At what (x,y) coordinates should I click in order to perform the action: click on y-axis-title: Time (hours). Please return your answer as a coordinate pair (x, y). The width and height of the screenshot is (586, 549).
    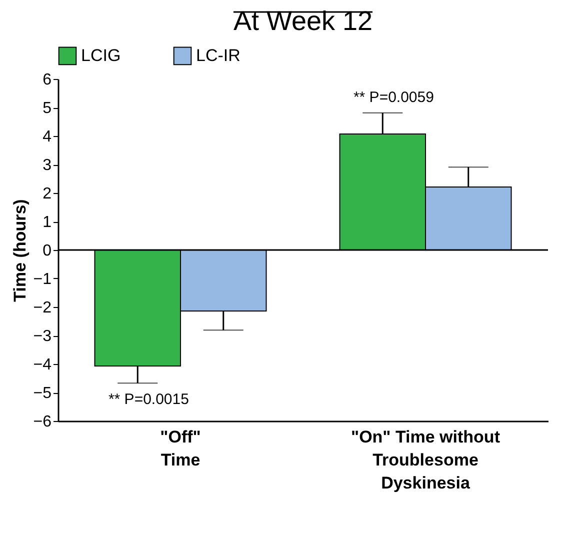
    Looking at the image, I should click on (20, 250).